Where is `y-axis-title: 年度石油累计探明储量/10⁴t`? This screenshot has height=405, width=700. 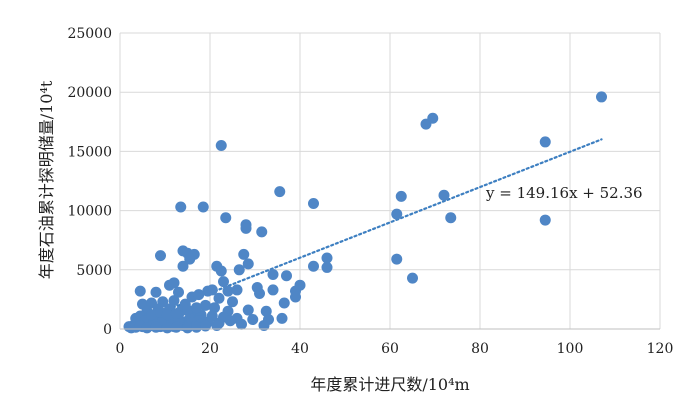 y-axis-title: 年度石油累计探明储量/10⁴t is located at coordinates (46, 179).